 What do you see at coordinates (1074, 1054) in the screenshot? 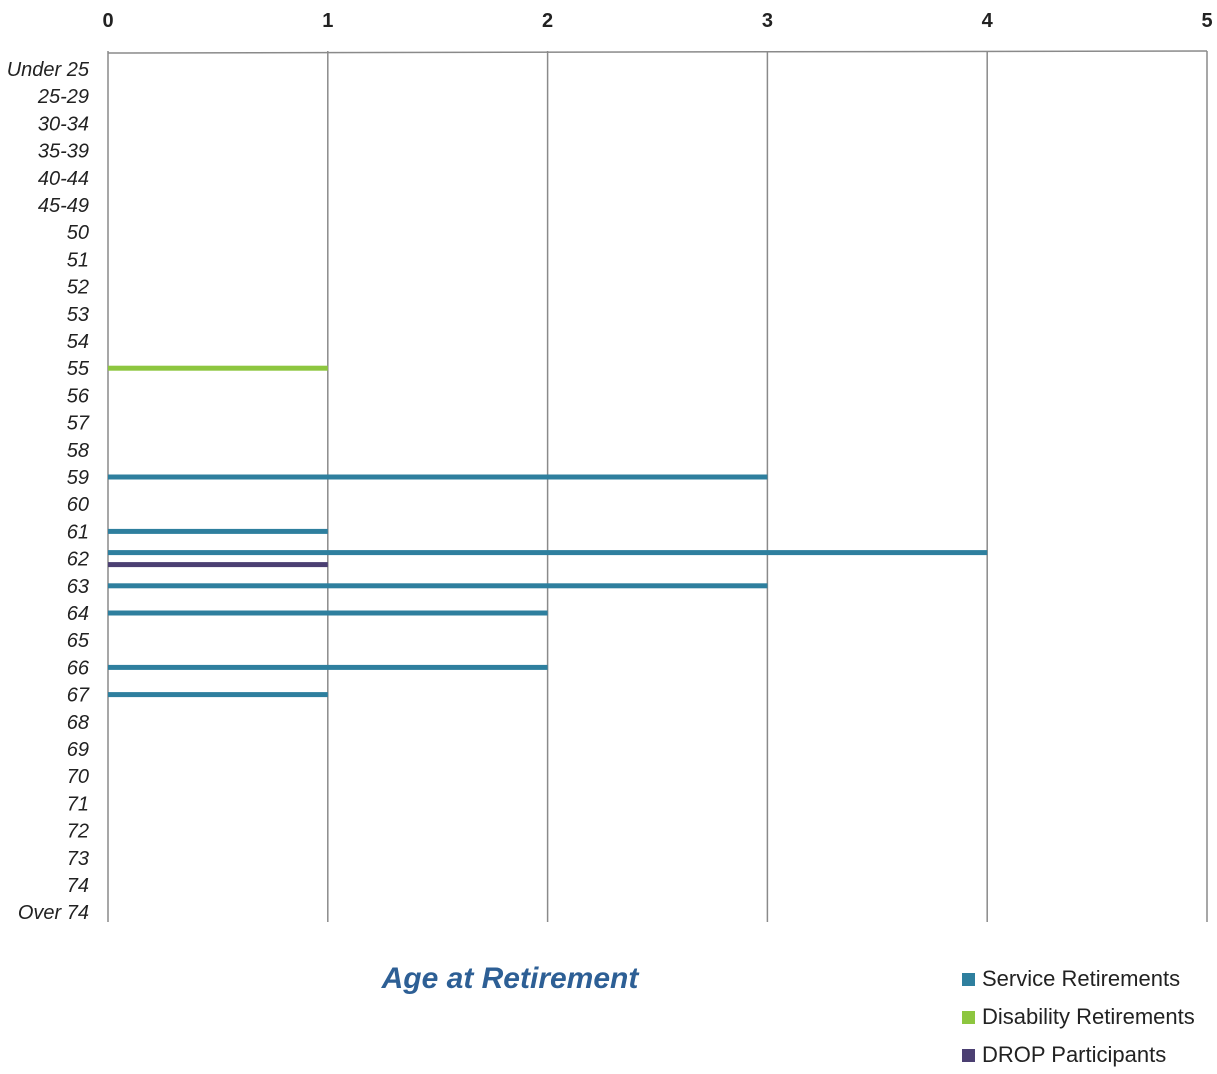
I see `legend-label: DROP Participants` at bounding box center [1074, 1054].